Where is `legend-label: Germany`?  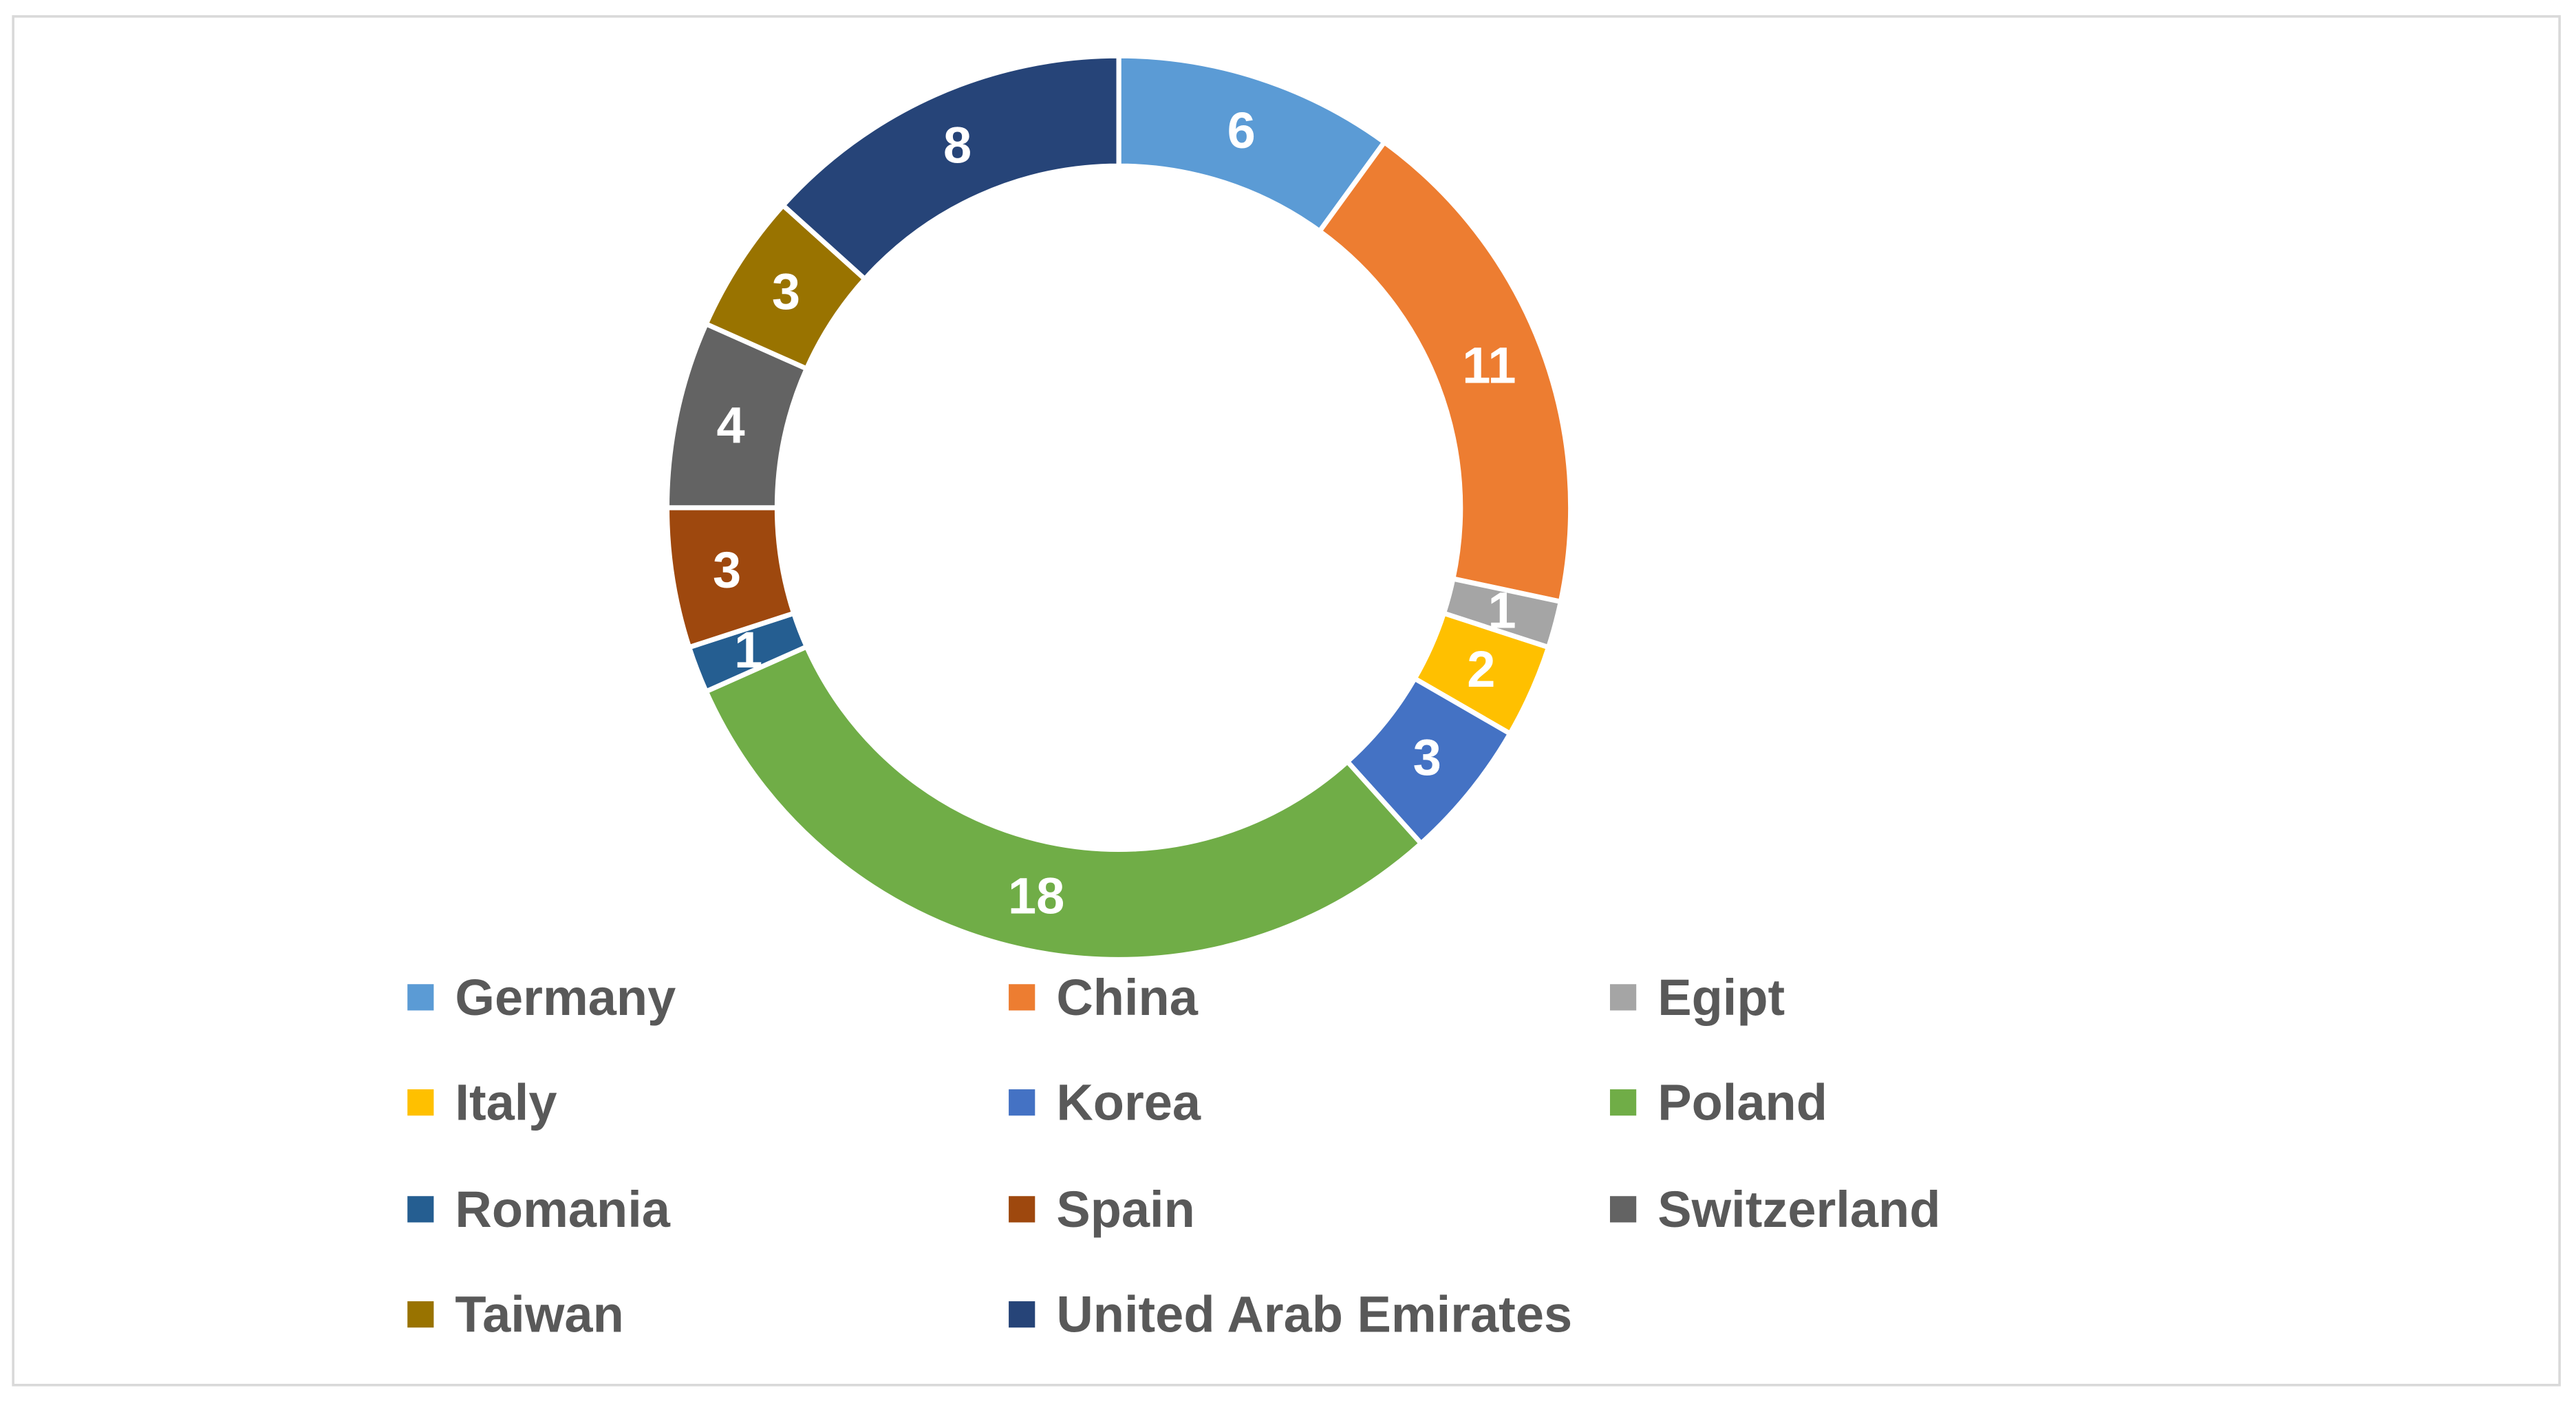 legend-label: Germany is located at coordinates (565, 997).